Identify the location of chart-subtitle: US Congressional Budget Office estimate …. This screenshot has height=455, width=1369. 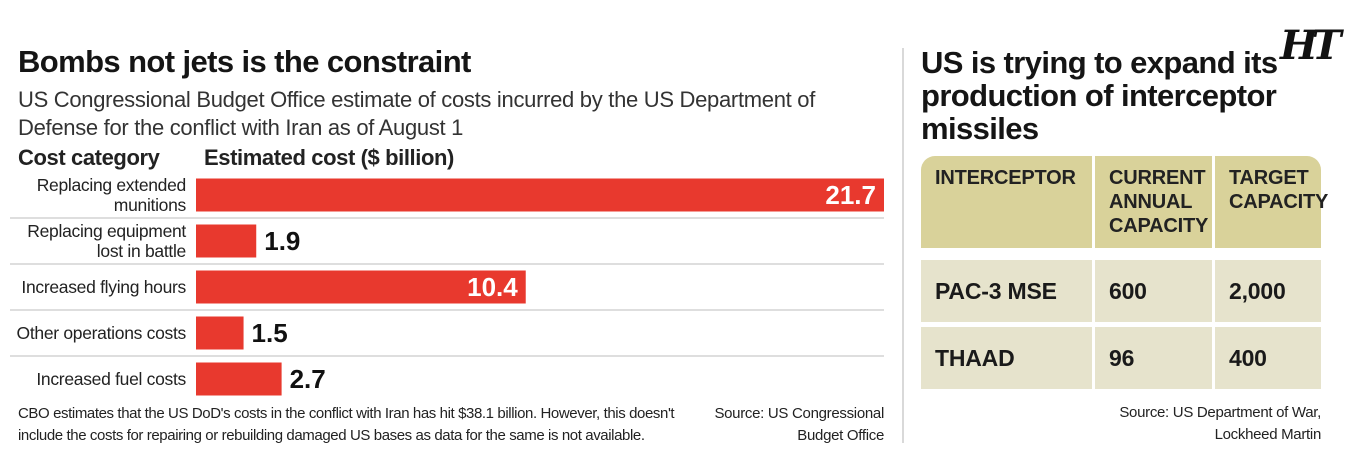
(417, 113).